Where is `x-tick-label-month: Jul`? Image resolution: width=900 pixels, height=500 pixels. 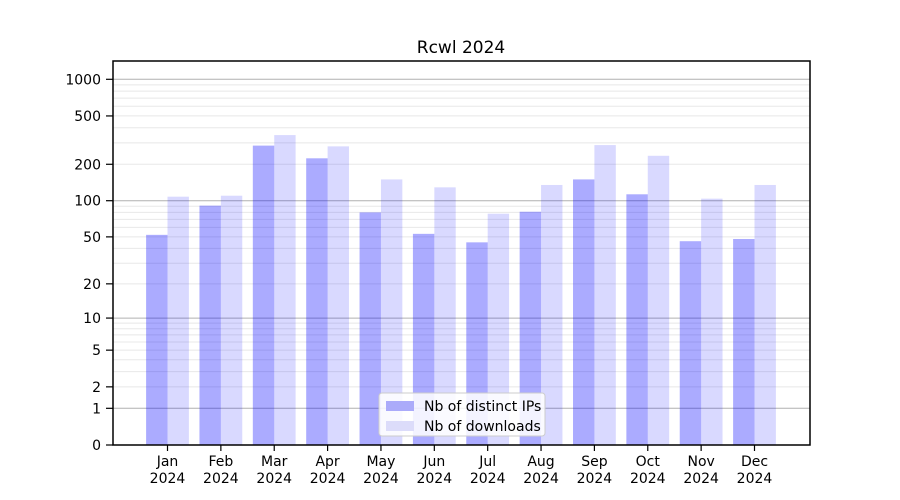 x-tick-label-month: Jul is located at coordinates (487, 462).